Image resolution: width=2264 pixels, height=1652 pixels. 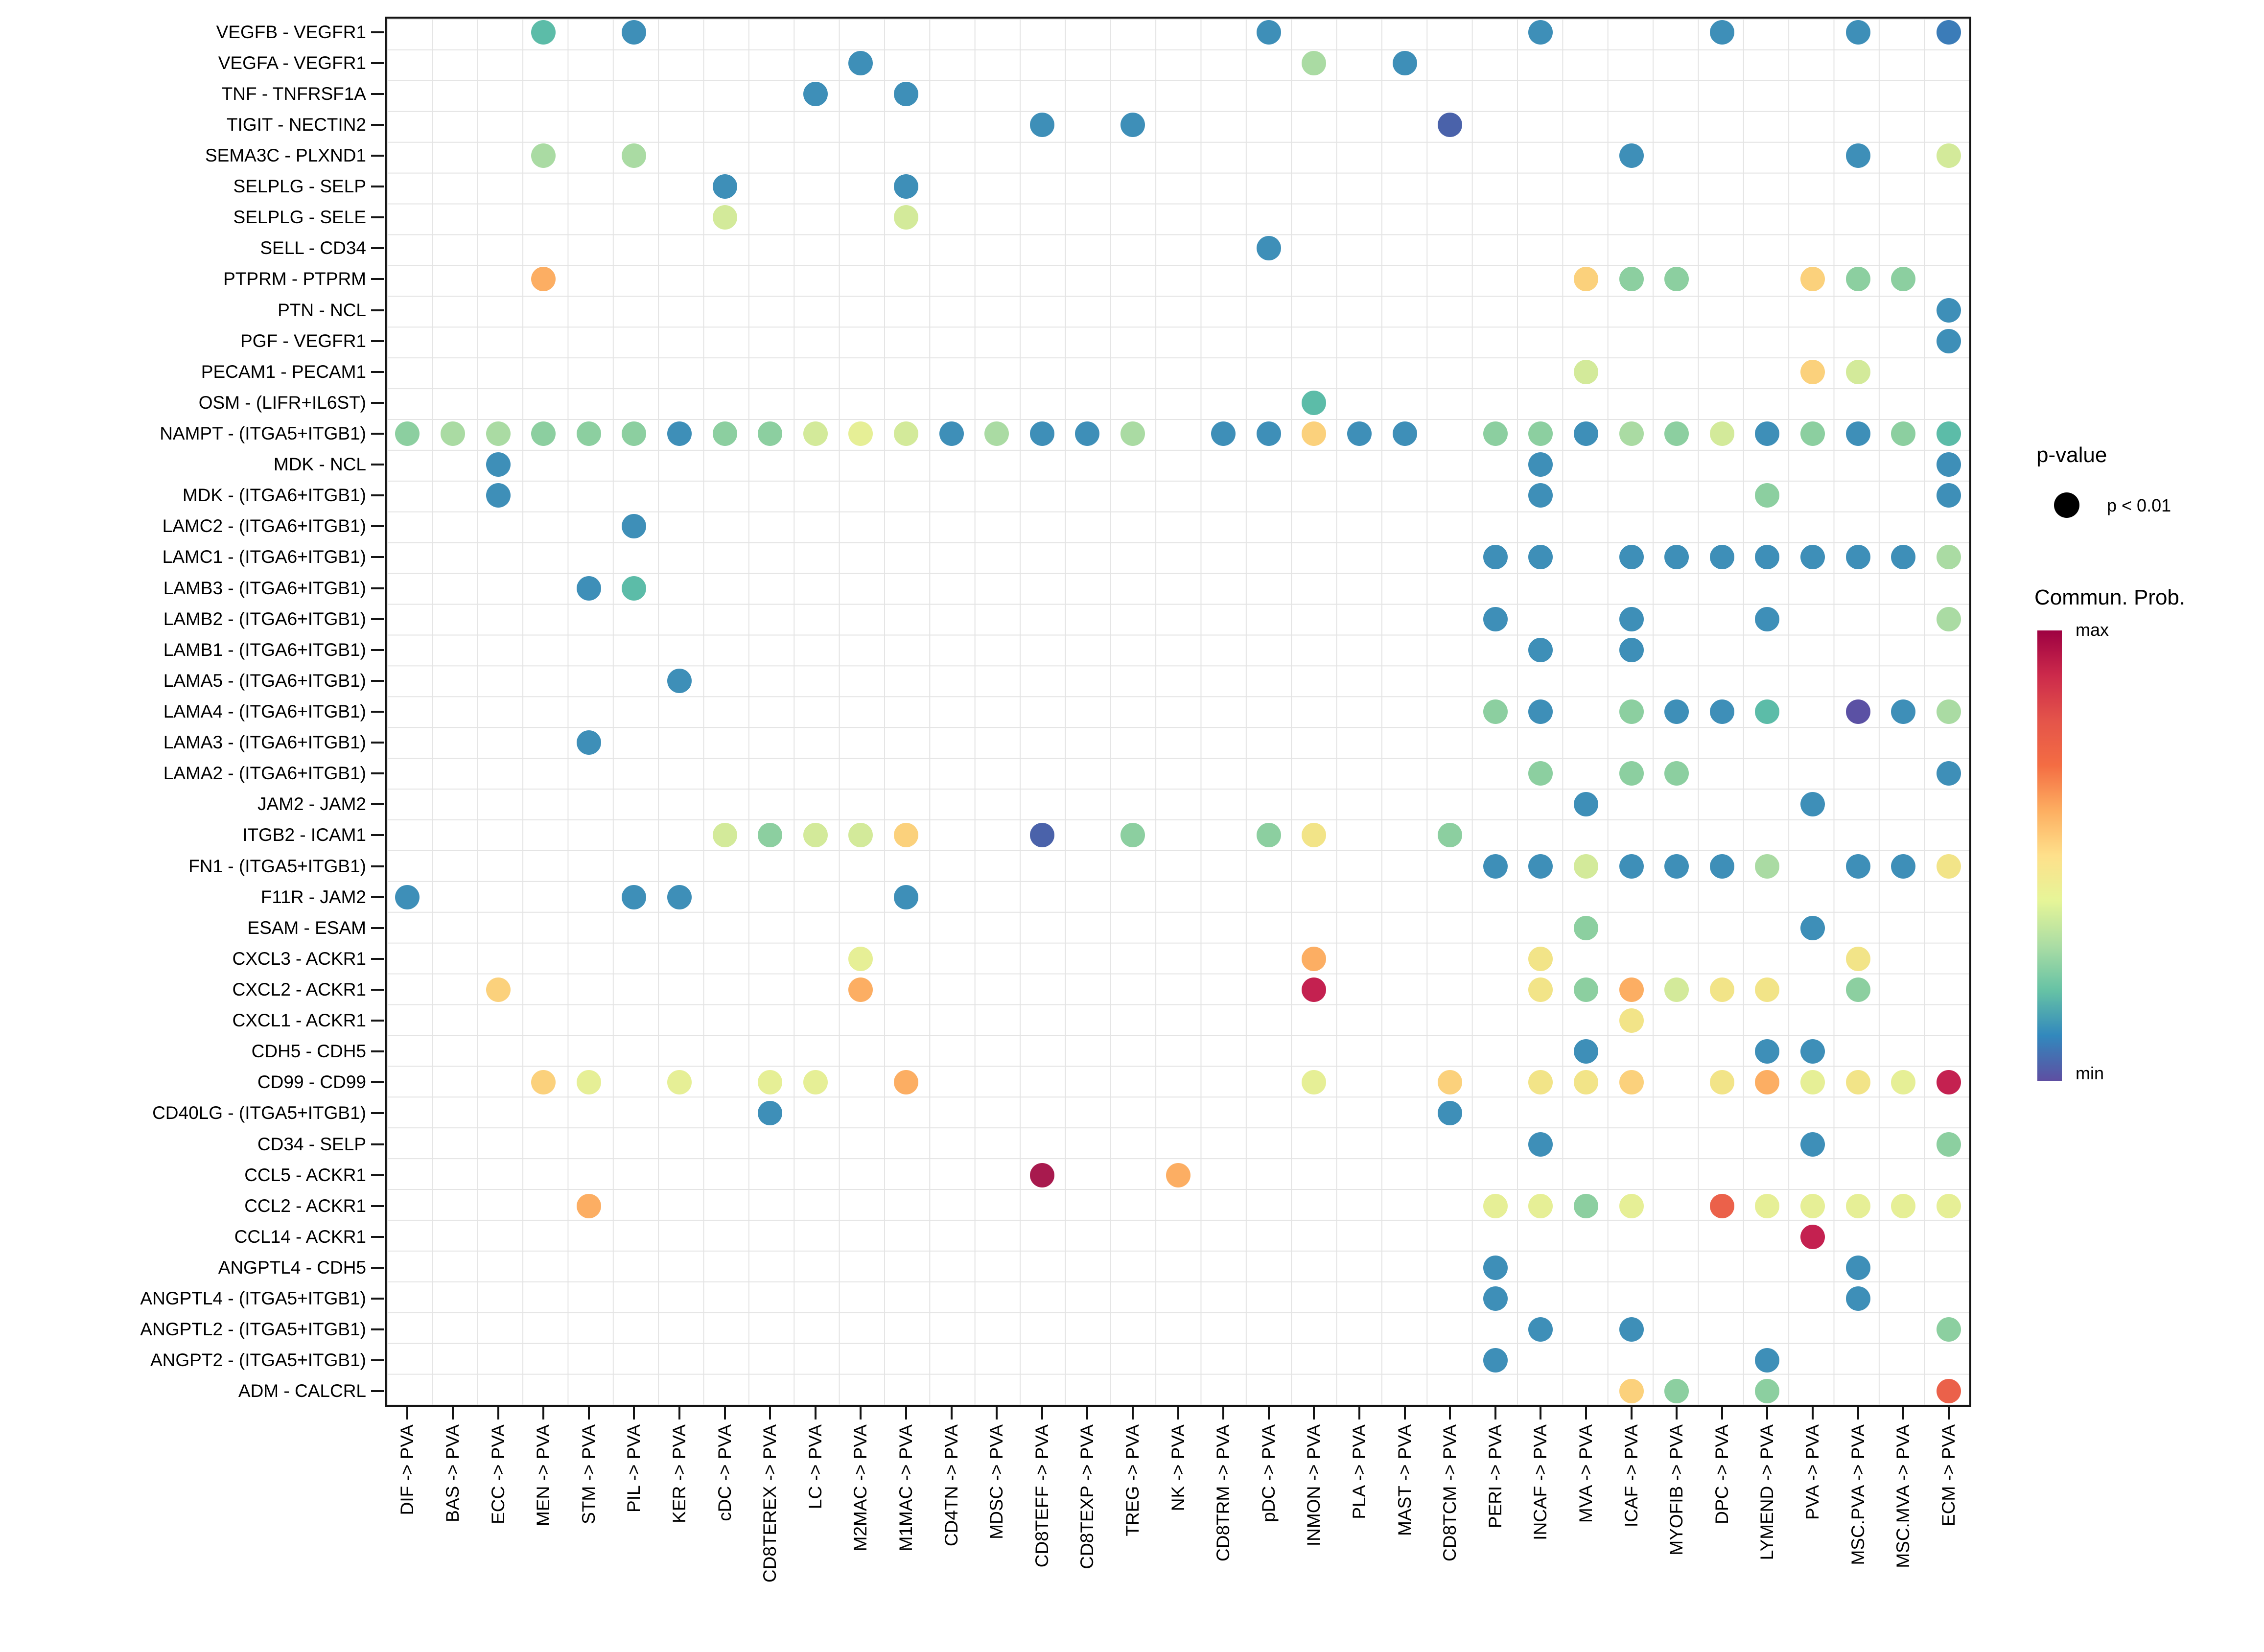 I want to click on x-axis-label: ECM -> PVA, so click(x=1948, y=1476).